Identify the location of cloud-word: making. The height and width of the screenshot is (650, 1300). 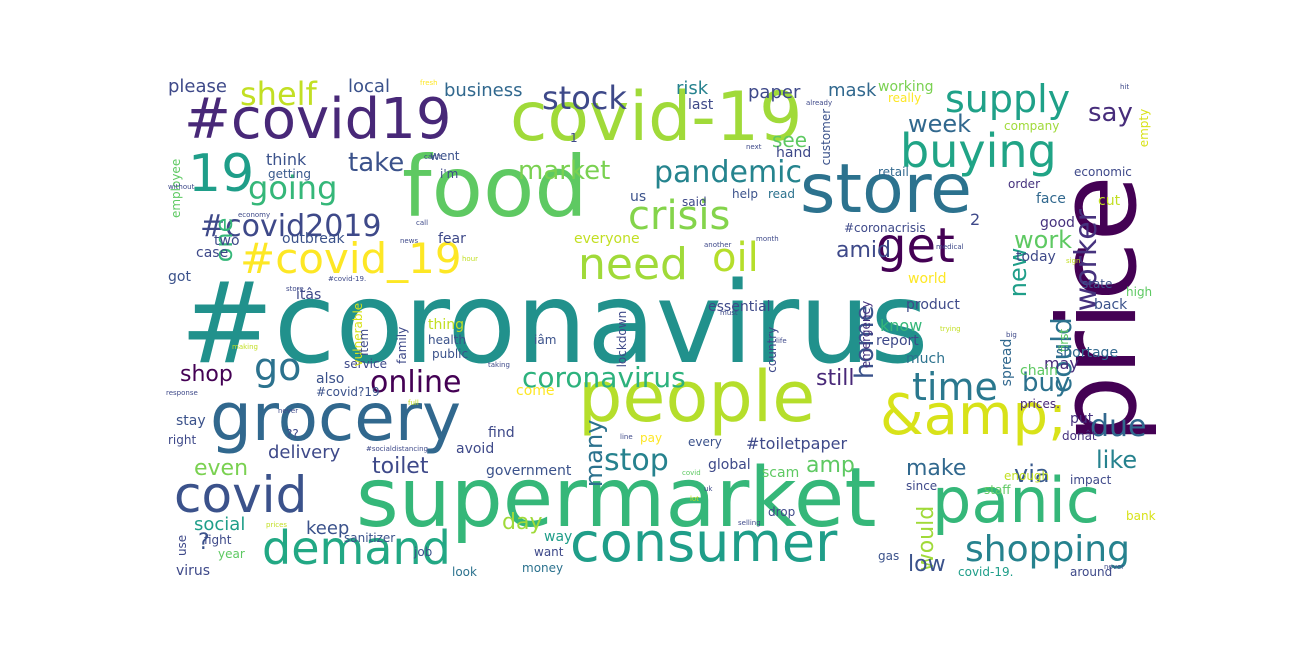
(245, 347).